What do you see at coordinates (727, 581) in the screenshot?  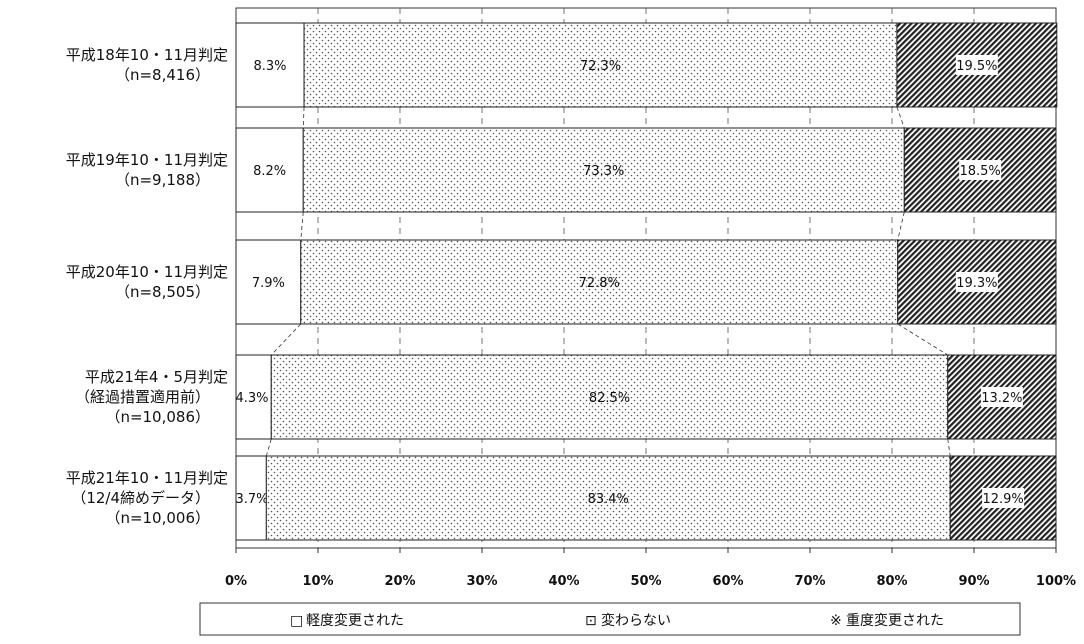 I see `x-tick-label: 60%` at bounding box center [727, 581].